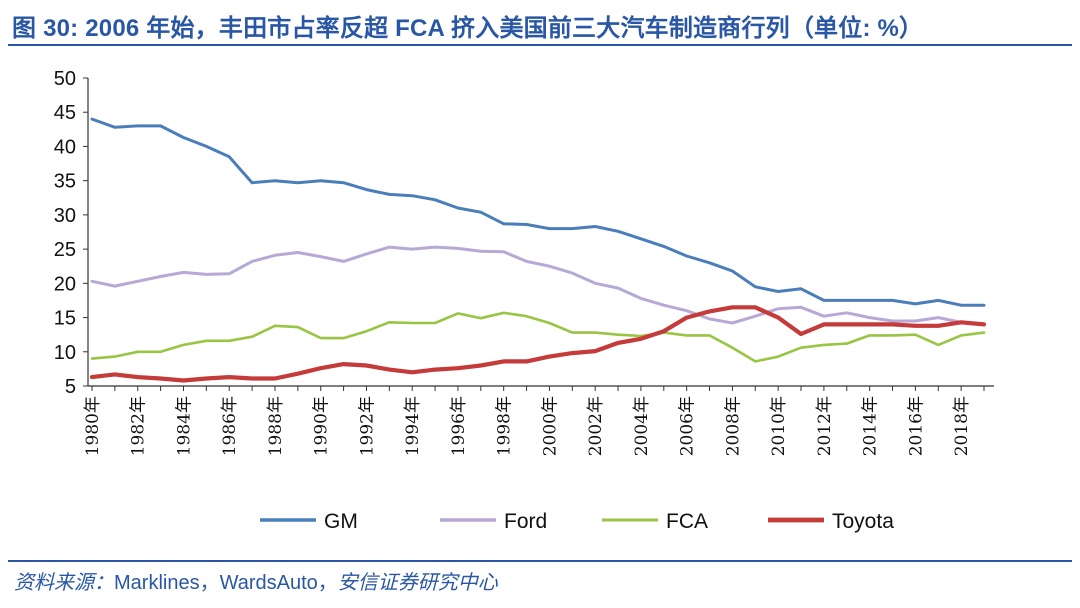 The height and width of the screenshot is (608, 1080). What do you see at coordinates (230, 426) in the screenshot?
I see `x-tick-label: 1986年` at bounding box center [230, 426].